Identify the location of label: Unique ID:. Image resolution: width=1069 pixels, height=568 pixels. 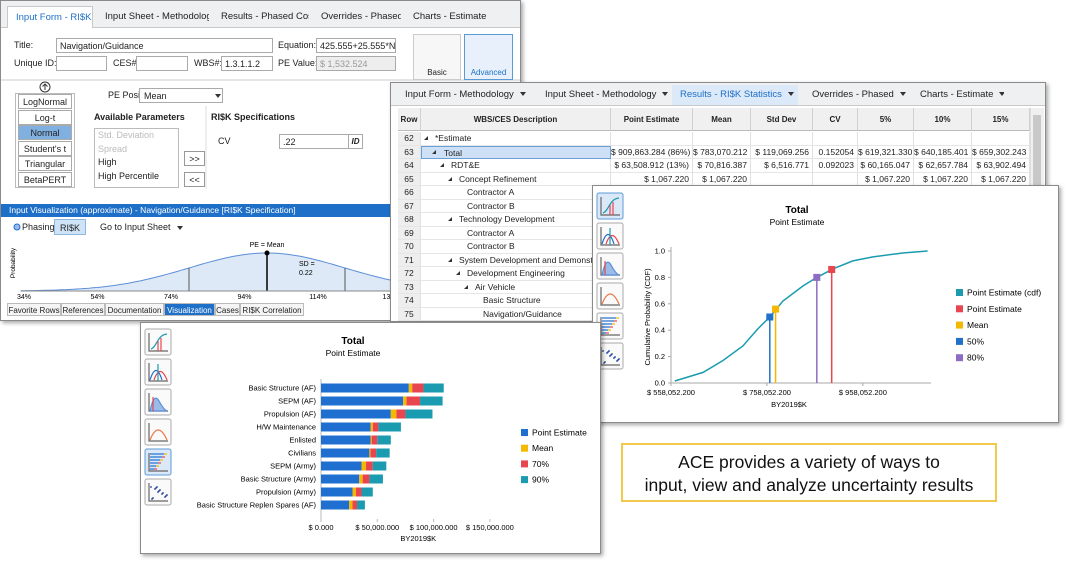
(35, 63).